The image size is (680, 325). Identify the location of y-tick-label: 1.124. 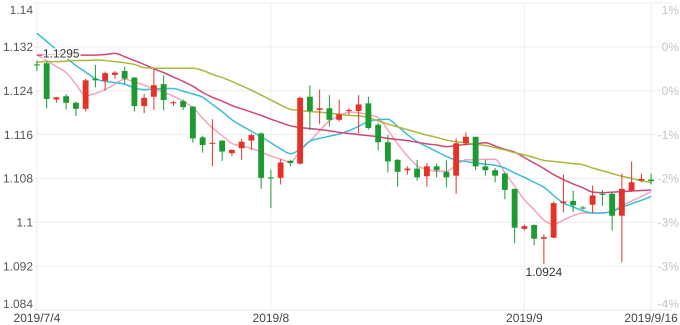
(18, 91).